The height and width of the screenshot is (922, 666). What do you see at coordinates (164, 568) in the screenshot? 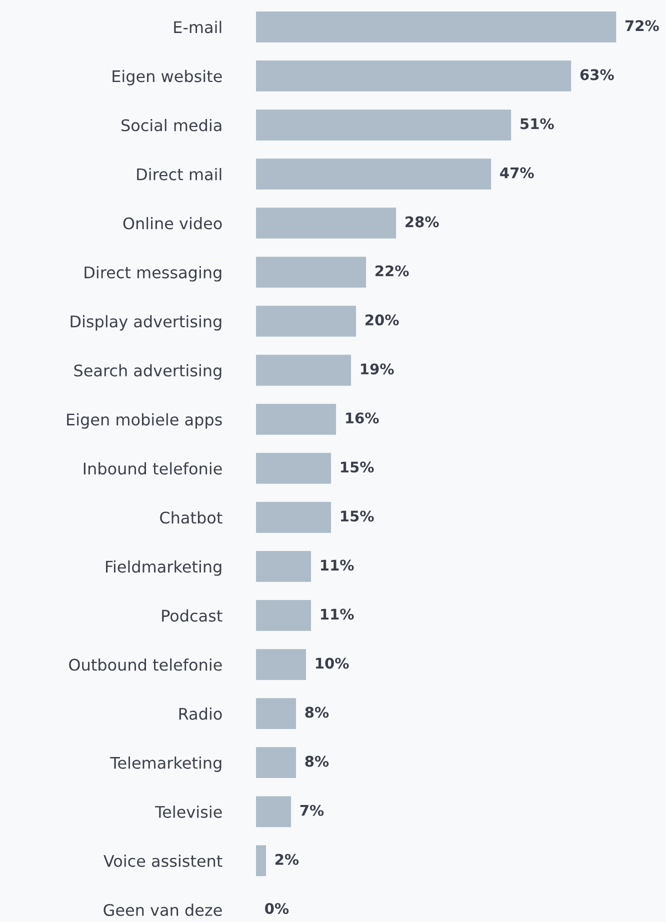
I see `y-tick-label: Fieldmarketing` at bounding box center [164, 568].